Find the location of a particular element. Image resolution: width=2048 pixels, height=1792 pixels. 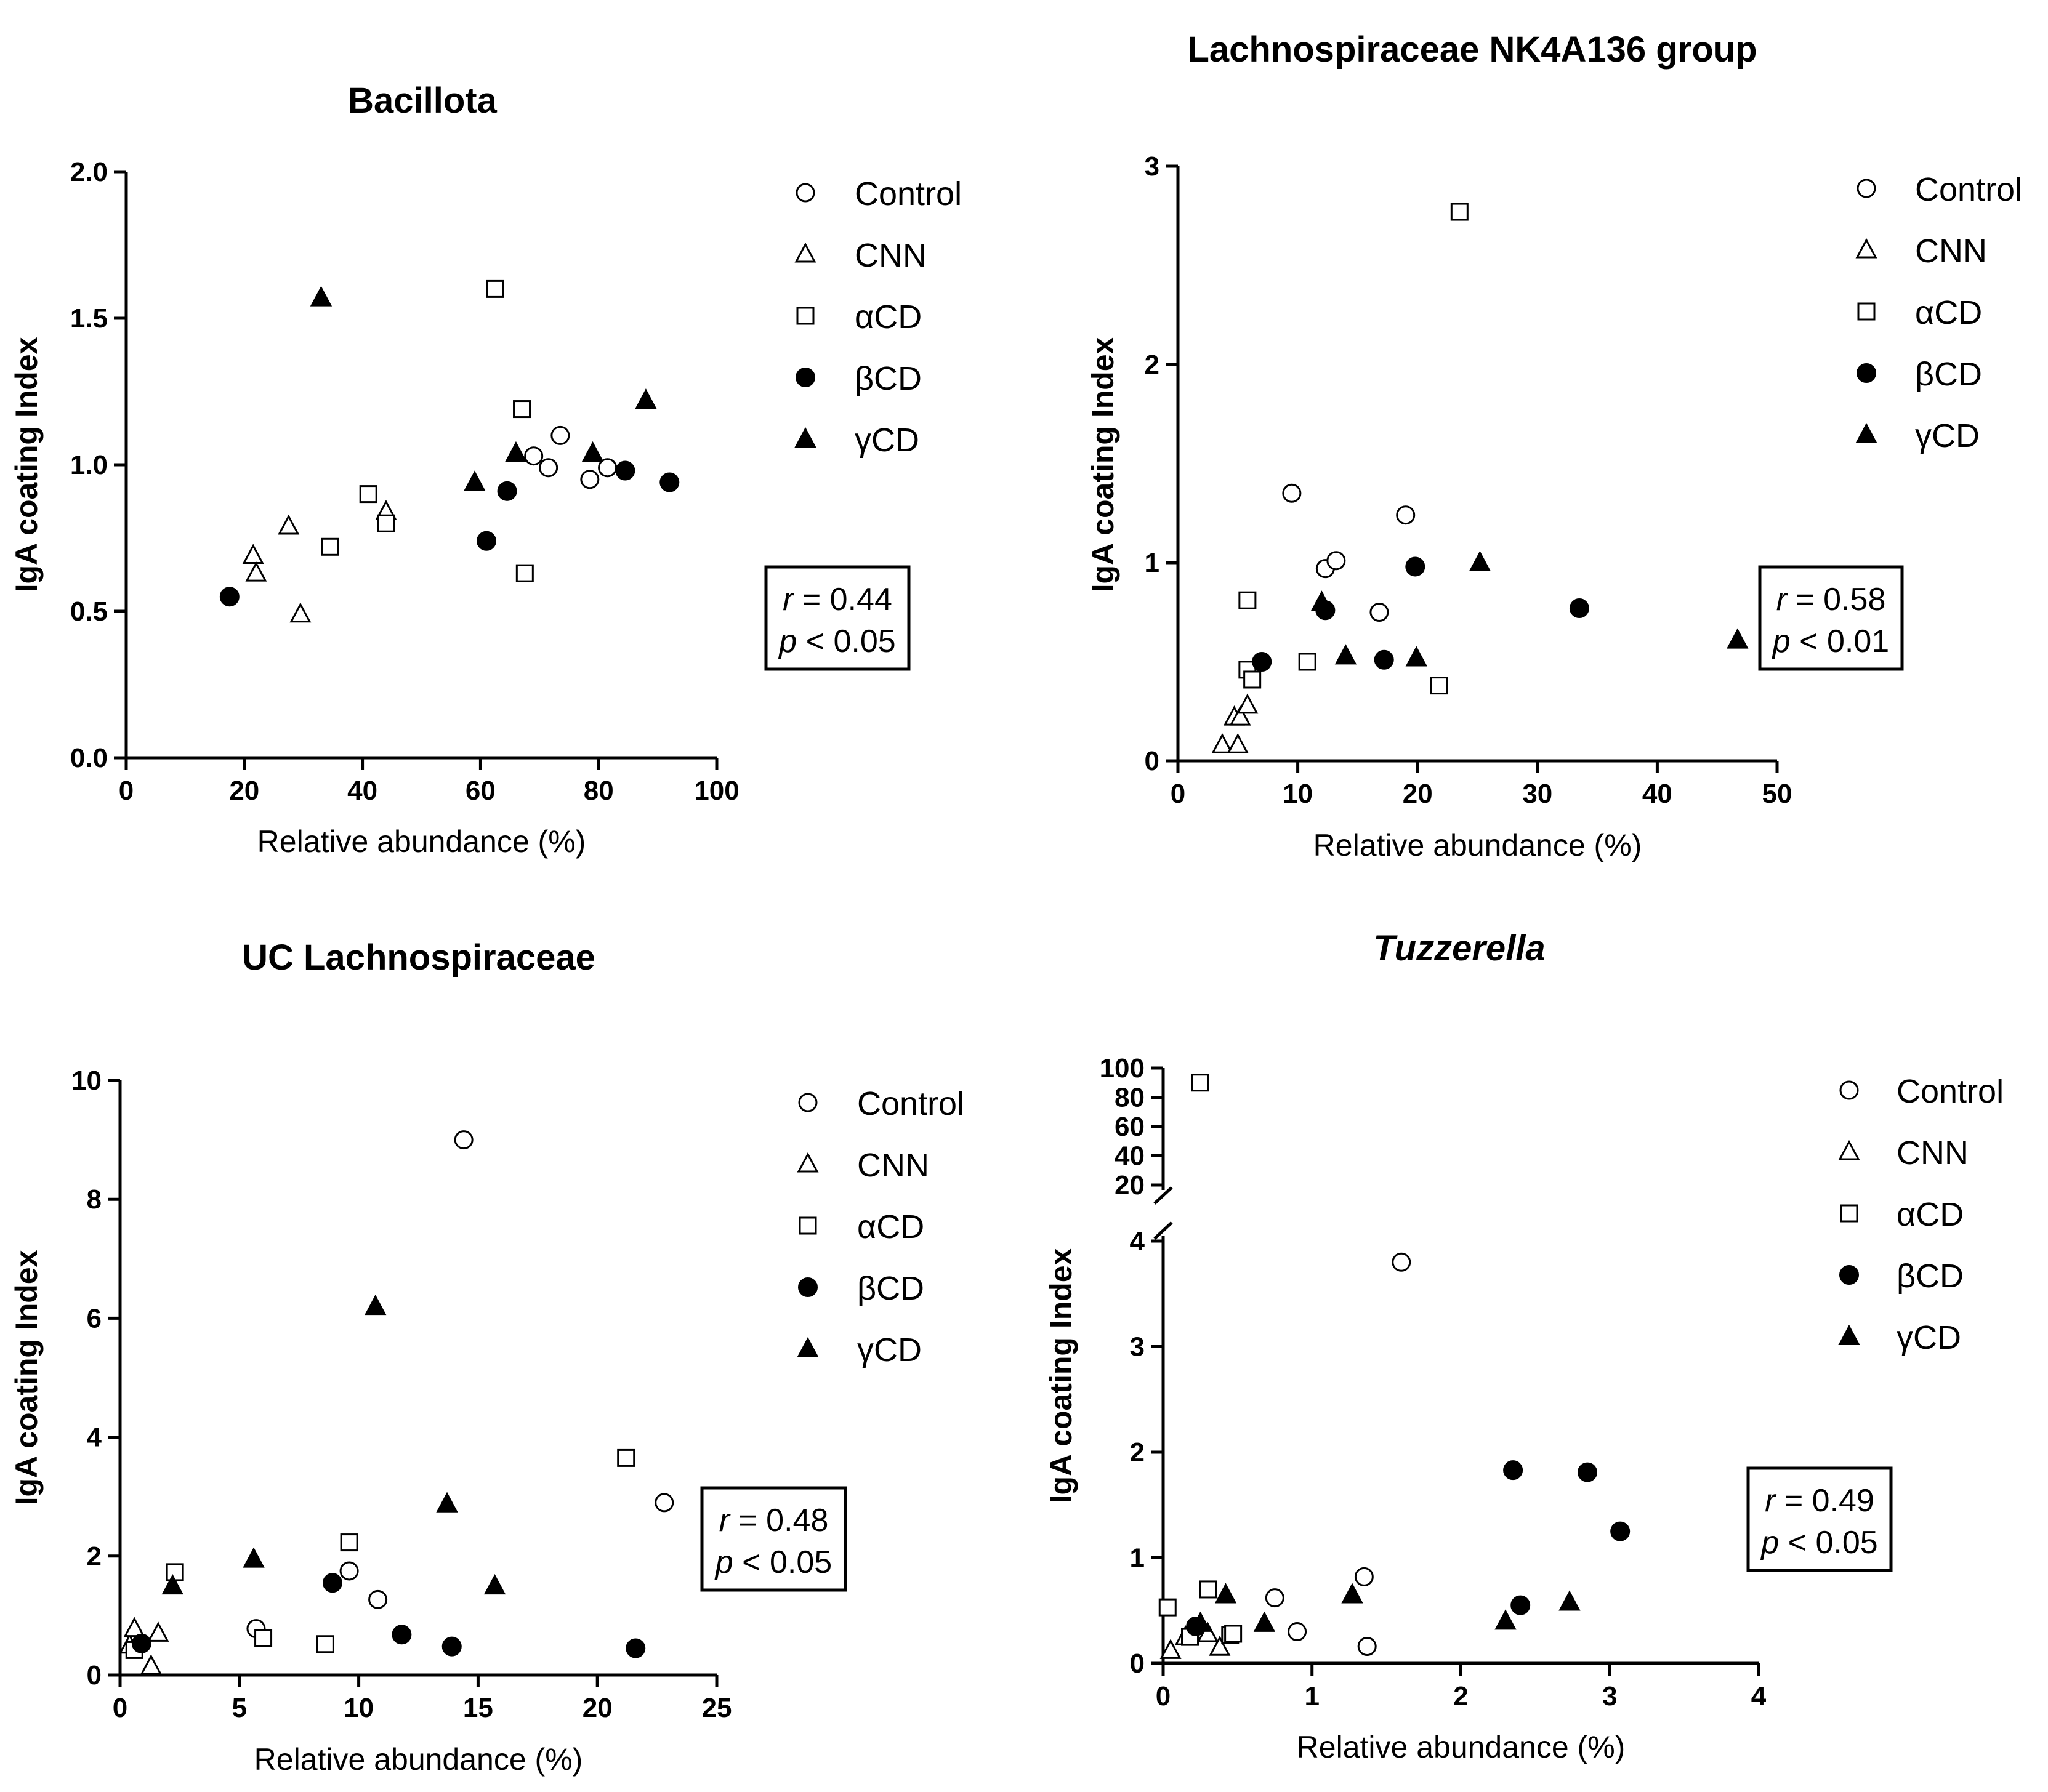

x-tick-label: 10 is located at coordinates (1298, 794).